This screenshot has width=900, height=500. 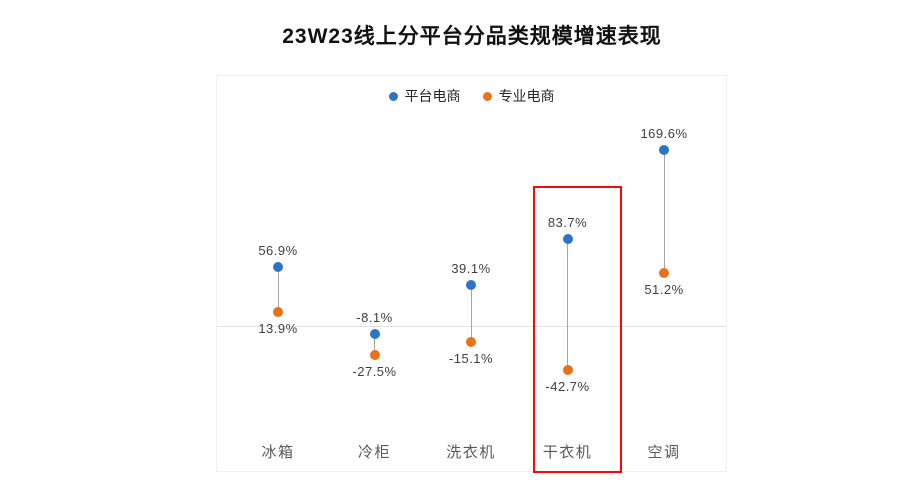 What do you see at coordinates (664, 289) in the screenshot?
I see `value-label-professional: 51.2%` at bounding box center [664, 289].